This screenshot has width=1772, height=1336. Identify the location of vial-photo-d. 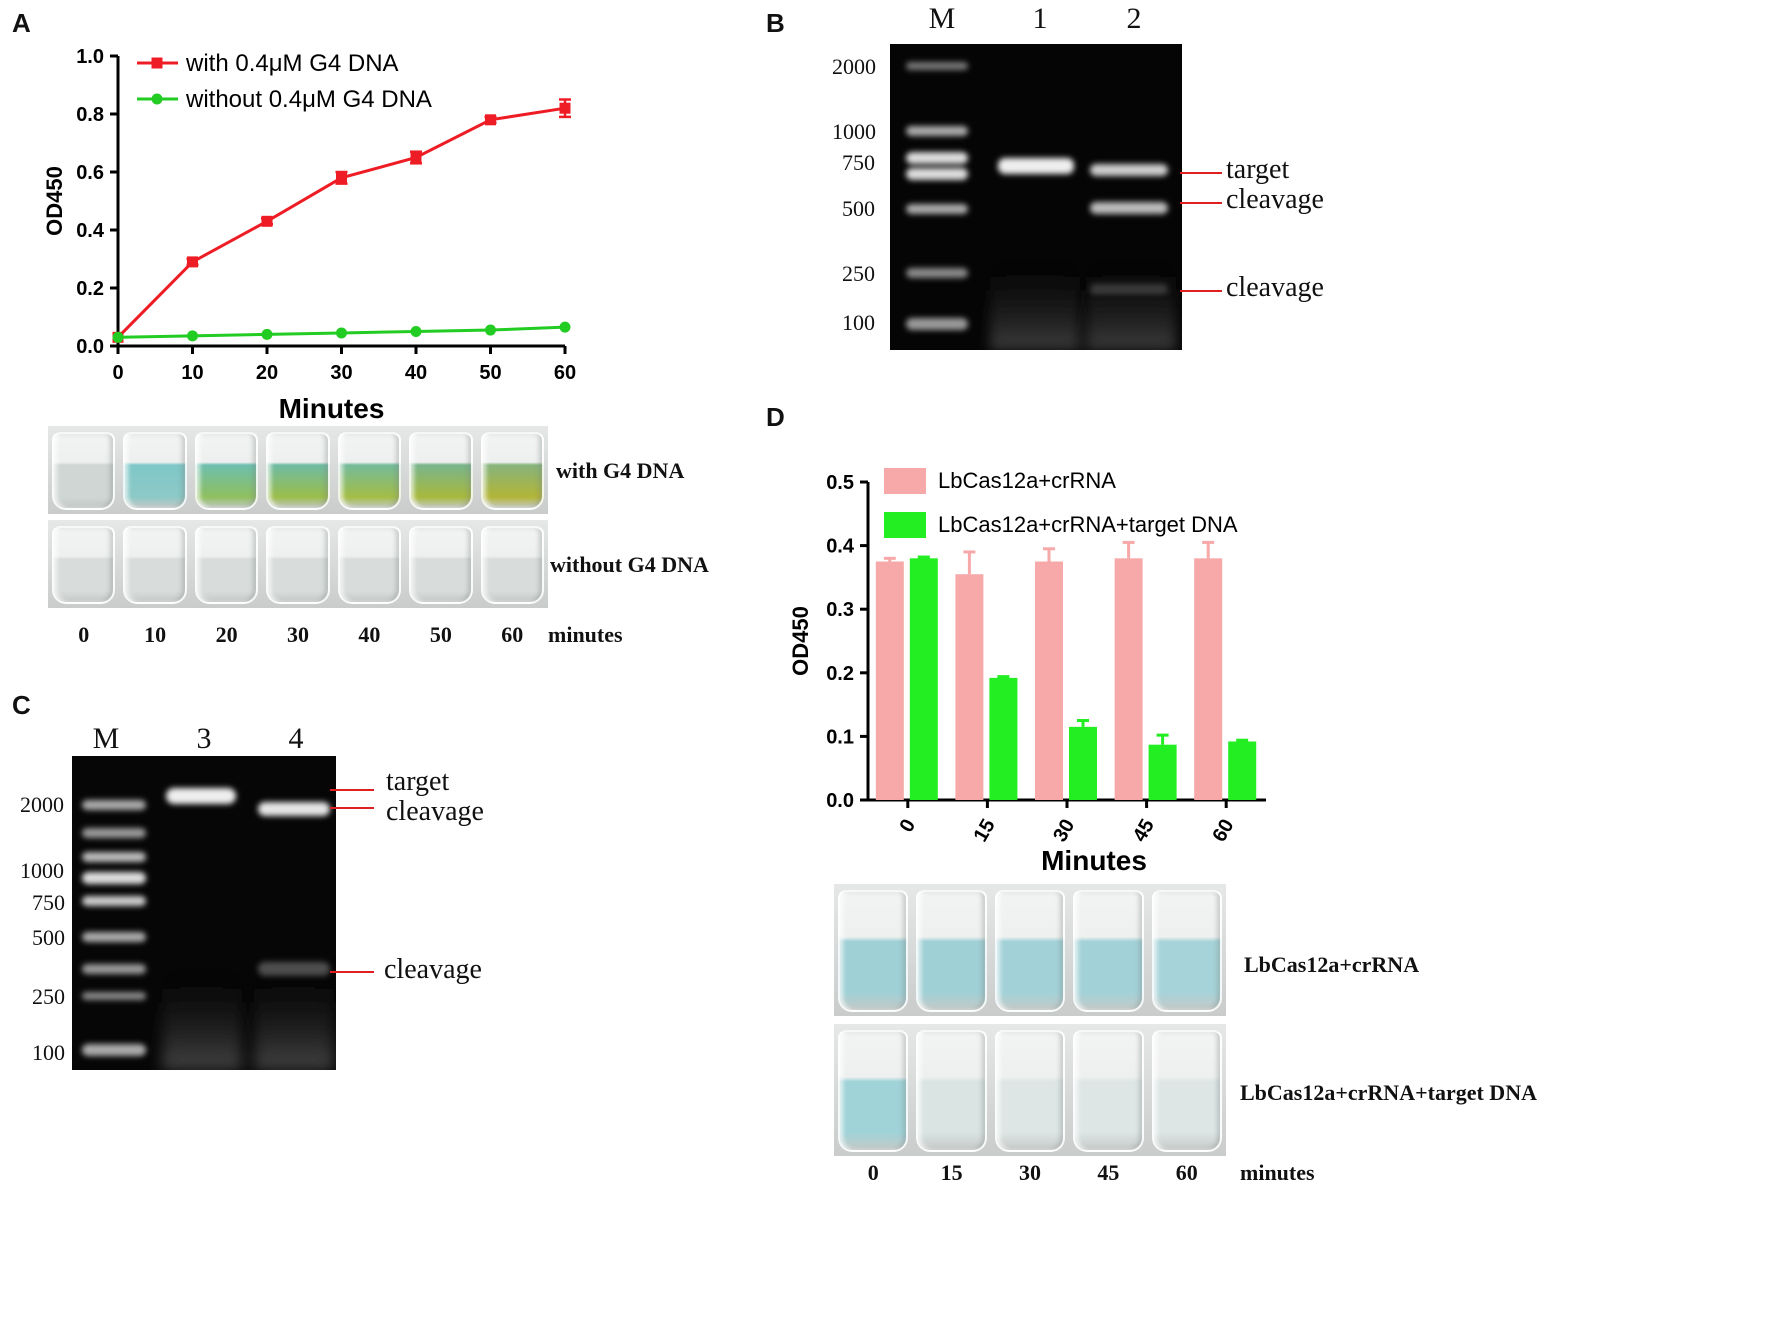
(1030, 1021).